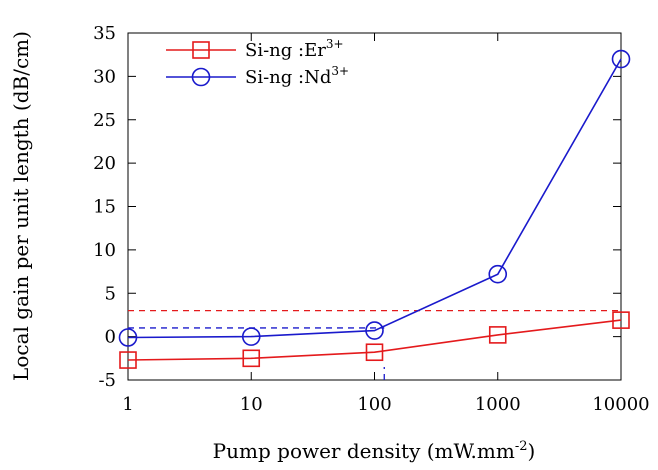 This screenshot has height=470, width=658. Describe the element at coordinates (104, 76) in the screenshot. I see `y-tick-label: 30` at that location.